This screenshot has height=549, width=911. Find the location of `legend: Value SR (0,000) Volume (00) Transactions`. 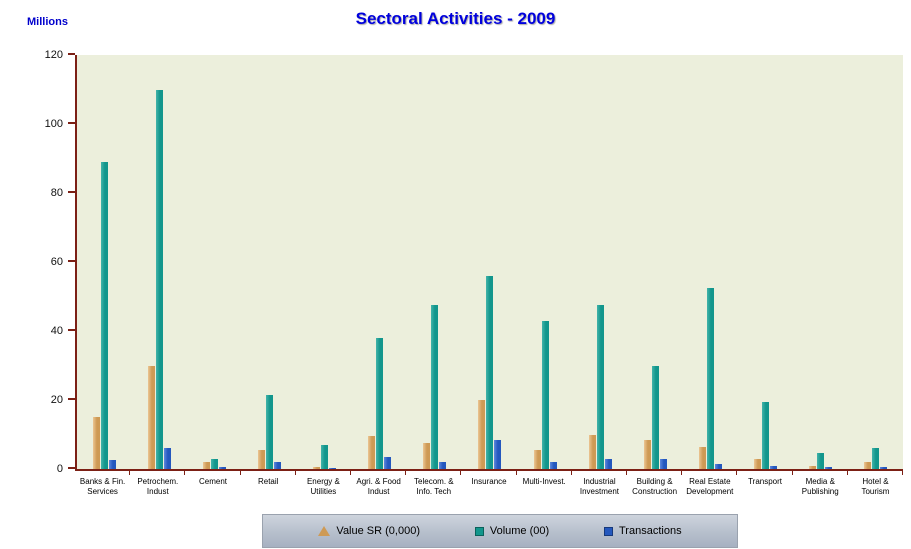

legend: Value SR (0,000) Volume (00) Transactions is located at coordinates (500, 531).